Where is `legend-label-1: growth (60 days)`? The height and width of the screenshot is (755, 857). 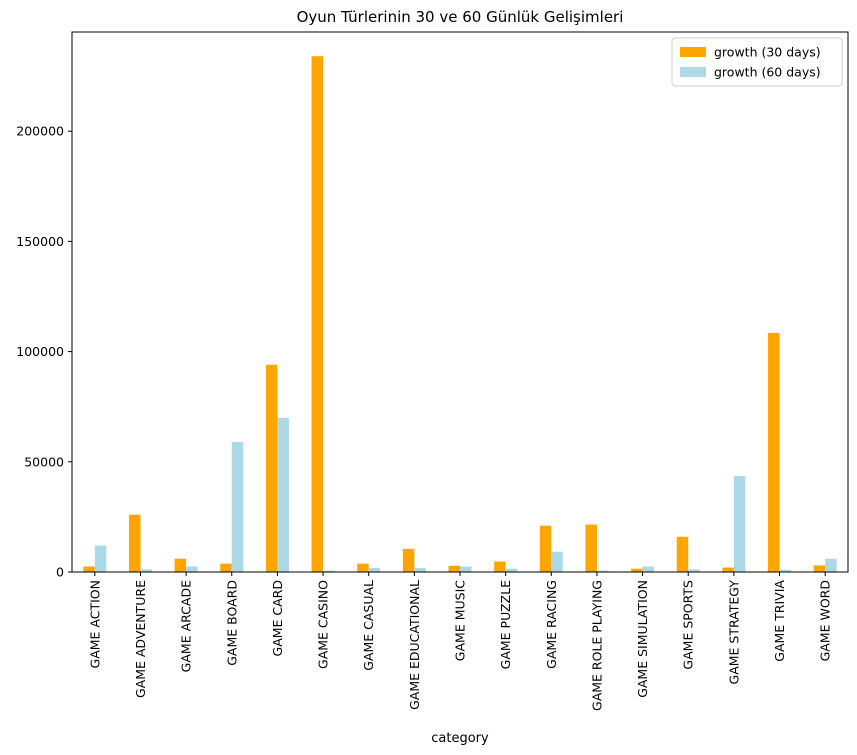 legend-label-1: growth (60 days) is located at coordinates (767, 72).